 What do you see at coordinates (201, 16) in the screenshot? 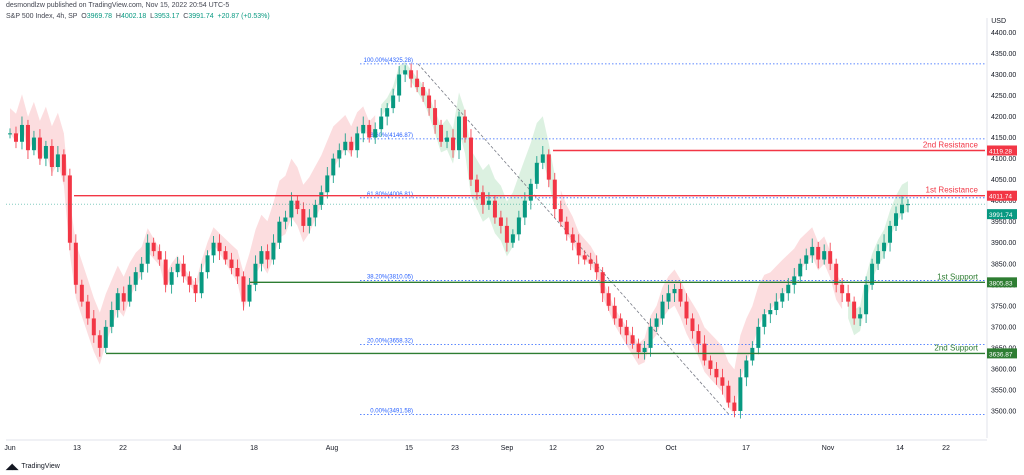
I see `close-value: 3991.74` at bounding box center [201, 16].